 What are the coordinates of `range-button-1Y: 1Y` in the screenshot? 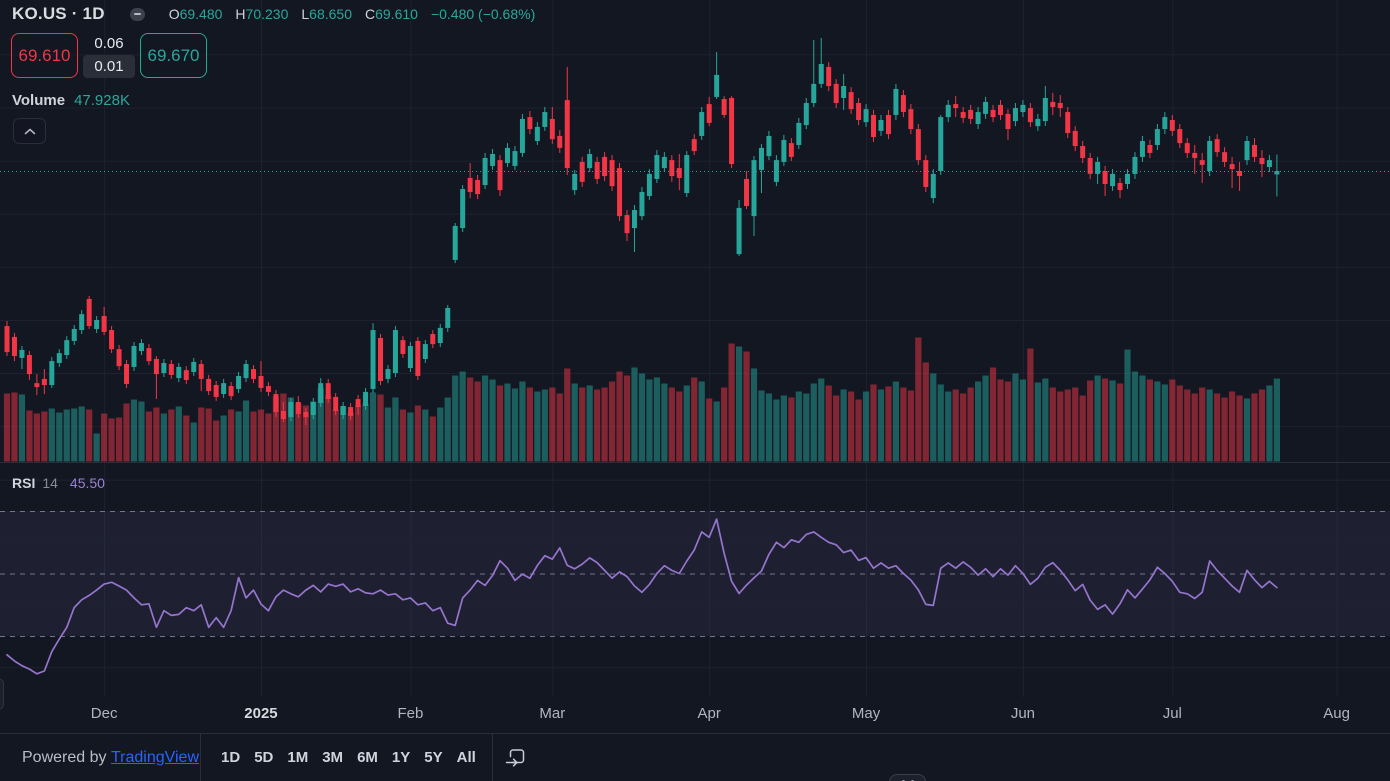 It's located at (401, 757).